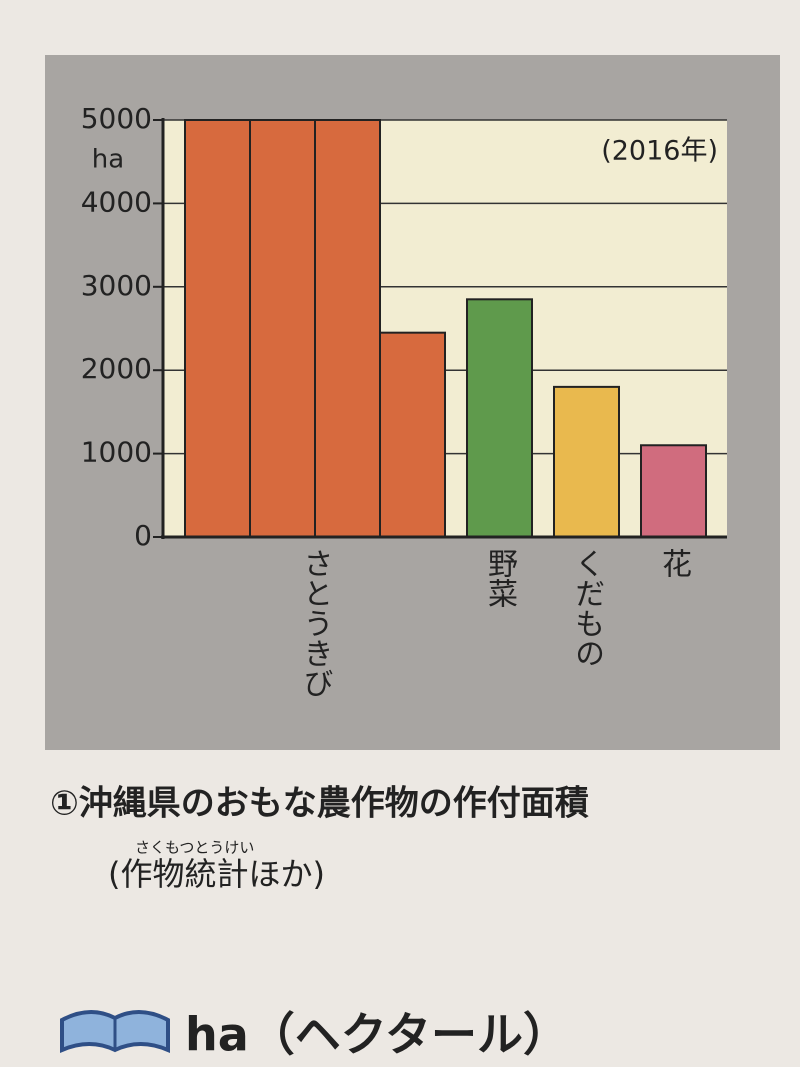 Image resolution: width=800 pixels, height=1067 pixels. Describe the element at coordinates (116, 118) in the screenshot. I see `y-tick-label: 5000` at that location.